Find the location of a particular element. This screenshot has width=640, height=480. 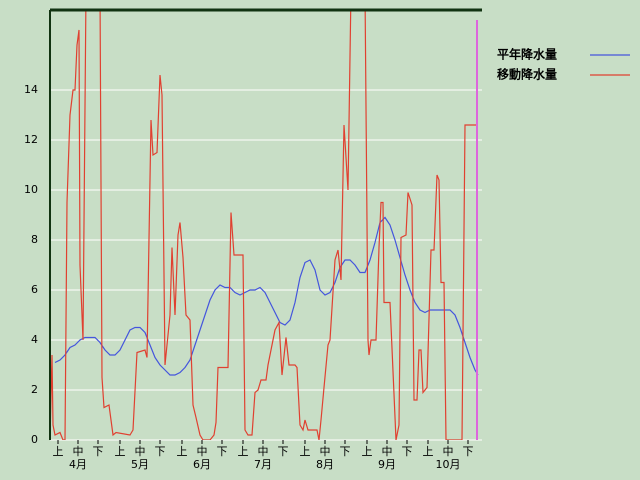

month-label: 10月 is located at coordinates (448, 464).